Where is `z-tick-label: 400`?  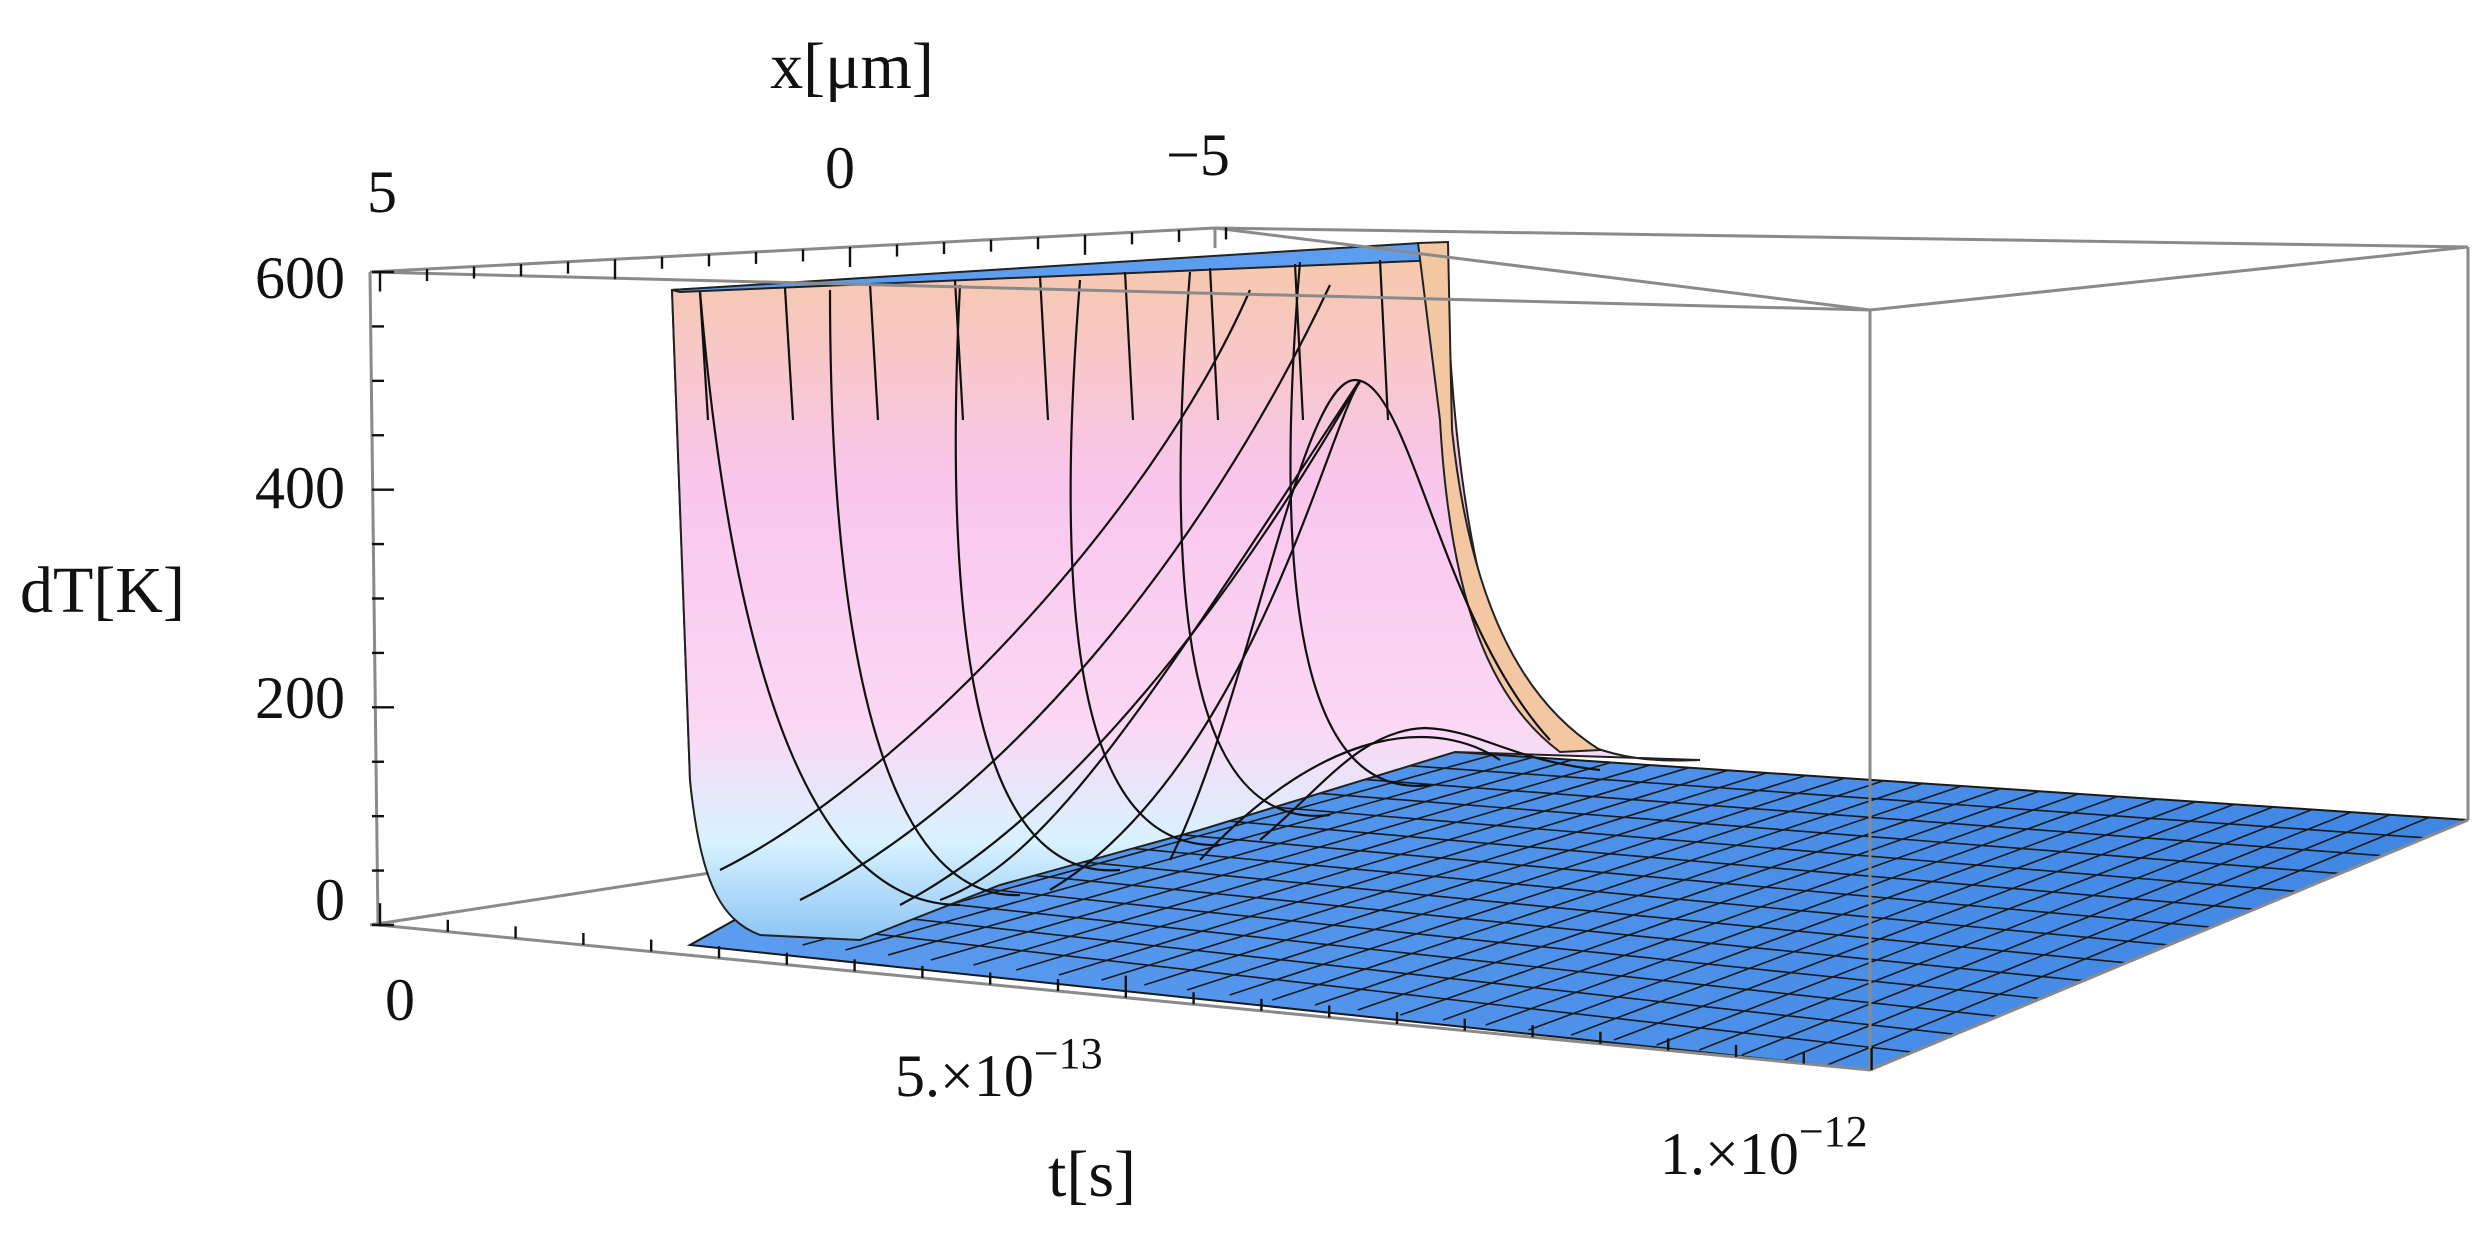 z-tick-label: 400 is located at coordinates (300, 488).